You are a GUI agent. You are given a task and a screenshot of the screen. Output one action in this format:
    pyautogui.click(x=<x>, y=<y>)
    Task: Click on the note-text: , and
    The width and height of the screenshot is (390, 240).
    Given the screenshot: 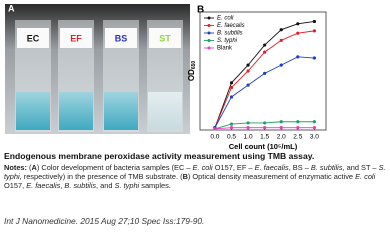 What is the action you would take?
    pyautogui.click(x=105, y=185)
    